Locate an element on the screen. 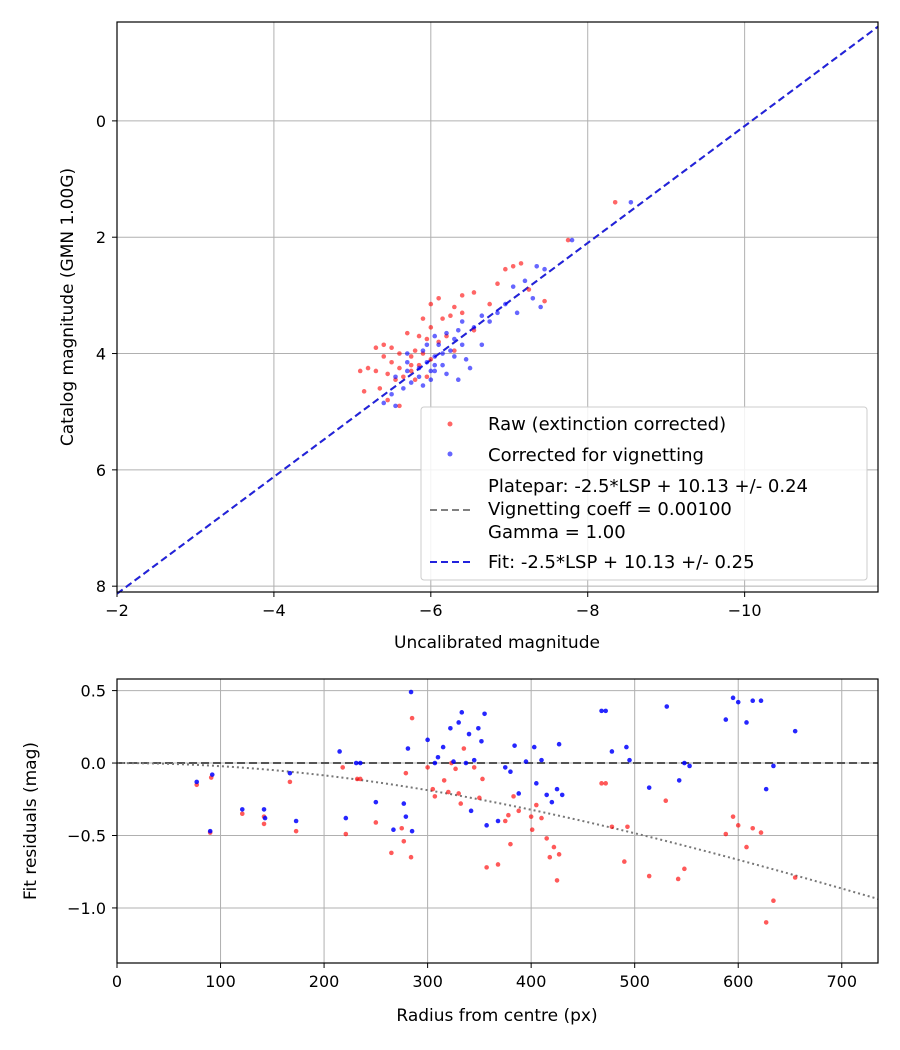 The image size is (900, 1050). bottom-y-ticks: 0.5 0.0 −0.5 −1.0 is located at coordinates (92, 800).